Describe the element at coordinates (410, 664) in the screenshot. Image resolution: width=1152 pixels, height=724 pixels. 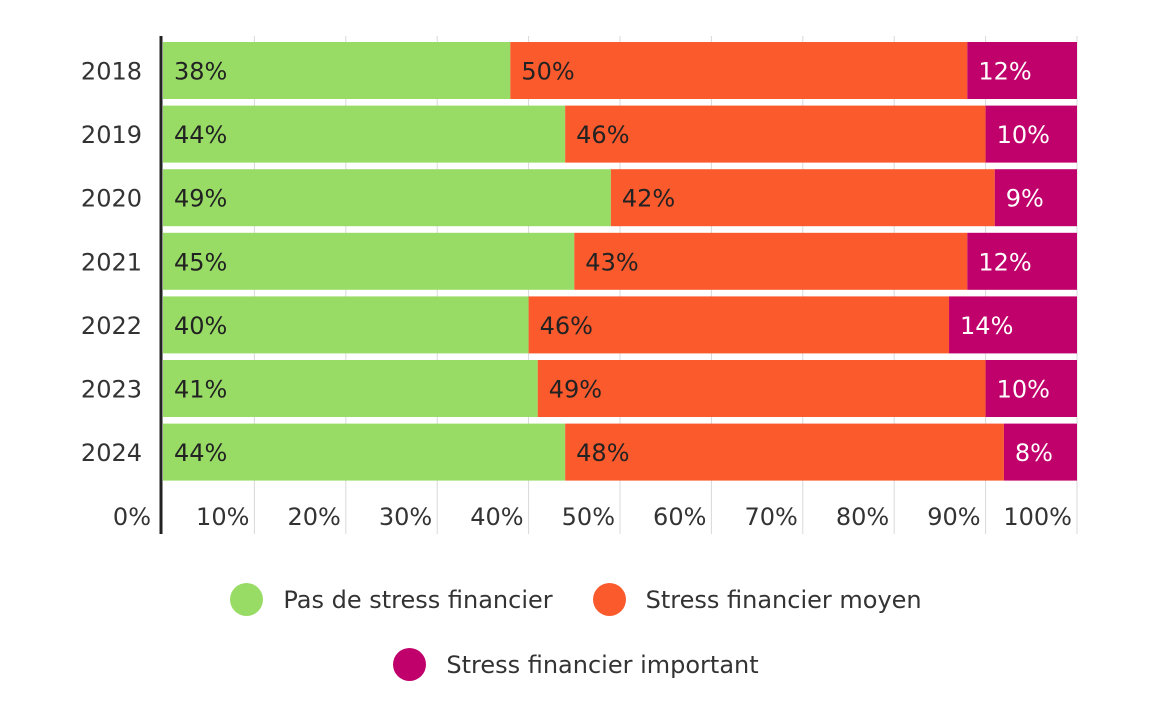
I see `legend-swatch-high-stress` at that location.